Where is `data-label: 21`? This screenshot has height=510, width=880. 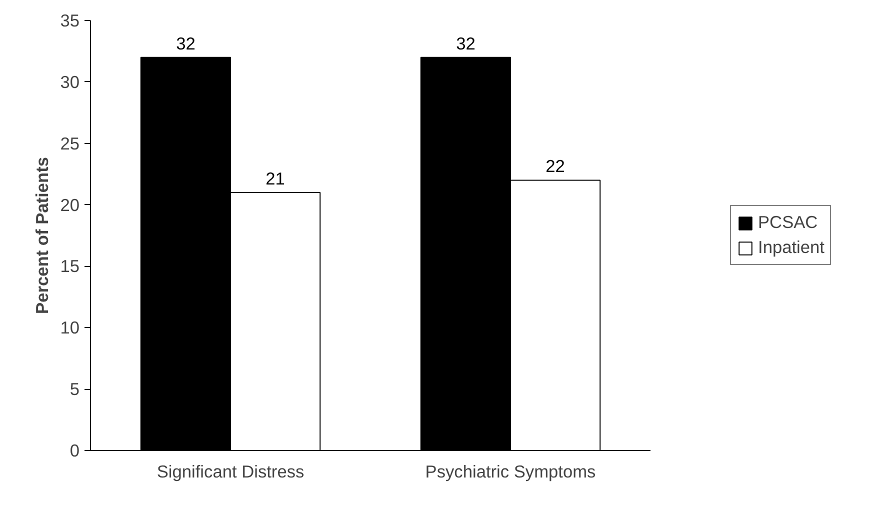 data-label: 21 is located at coordinates (275, 178).